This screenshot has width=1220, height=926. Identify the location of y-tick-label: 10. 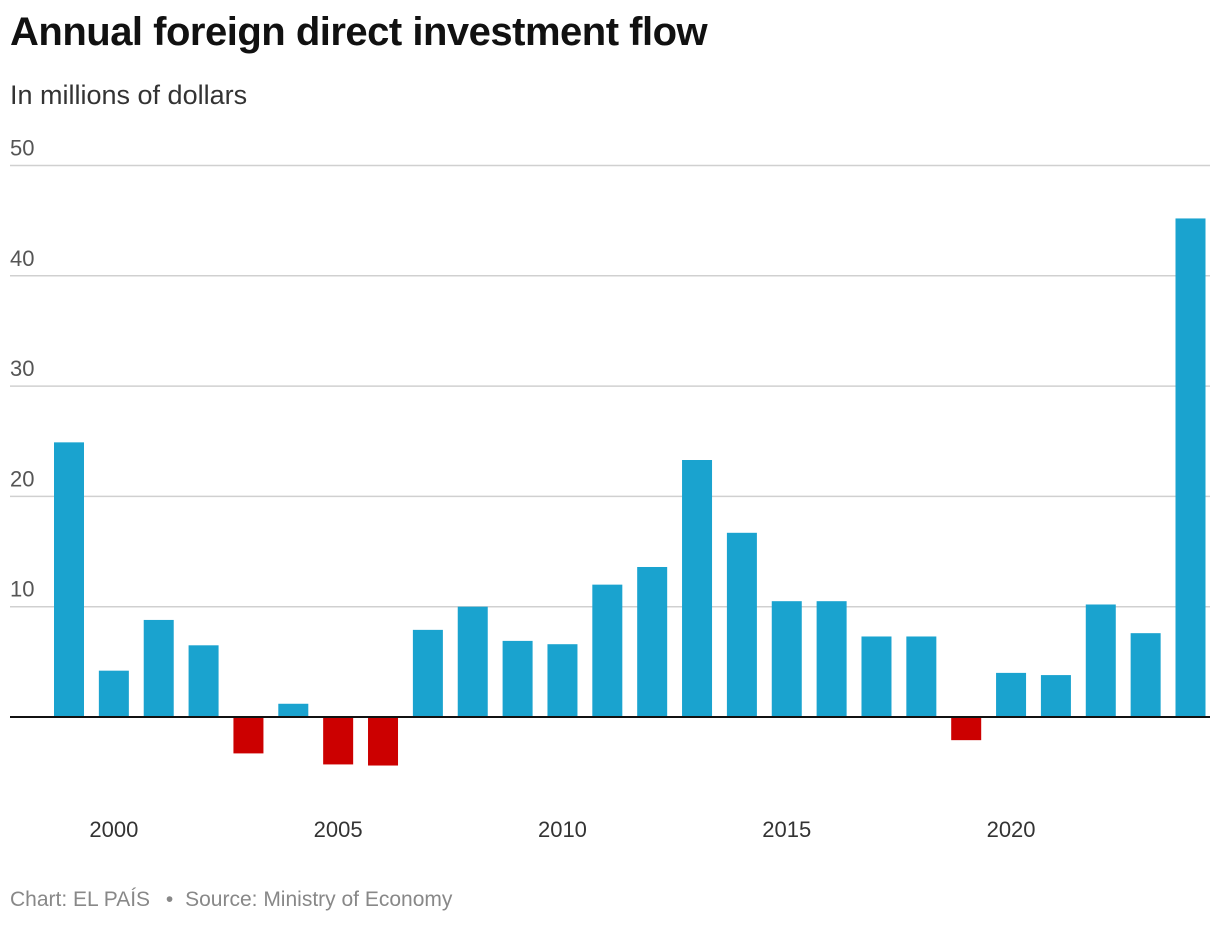
(22, 589).